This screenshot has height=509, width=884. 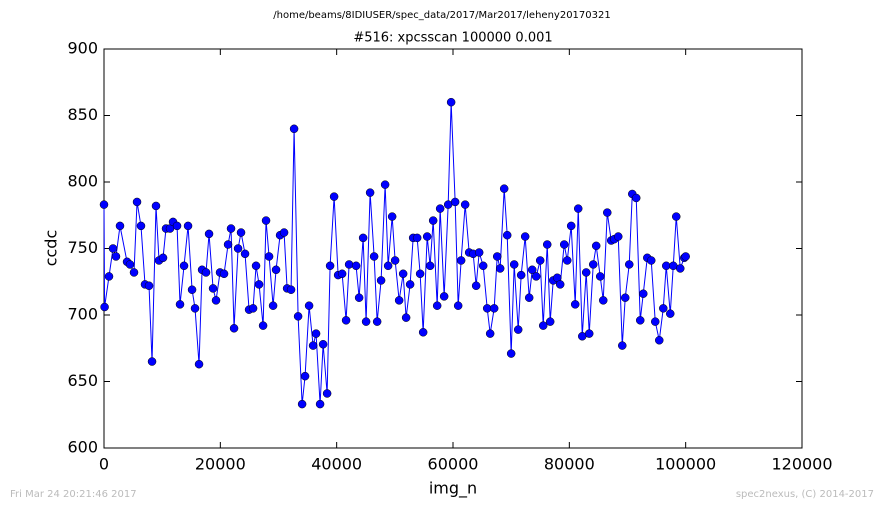 I want to click on footer-left: Fri Mar 24 20:21:46 2017, so click(x=73, y=494).